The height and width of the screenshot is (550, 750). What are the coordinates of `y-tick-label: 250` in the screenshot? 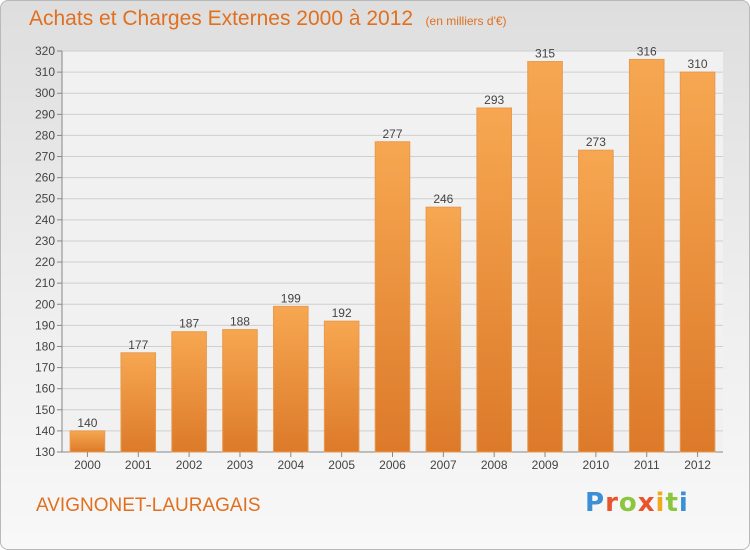 It's located at (45, 199).